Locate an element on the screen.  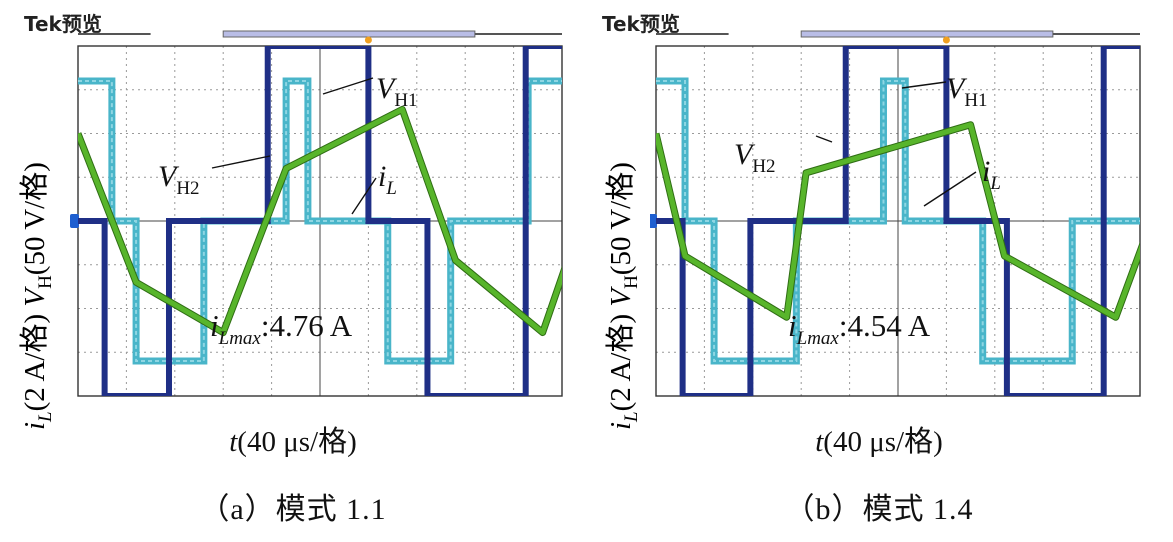
caption: （b）模式 1.4 is located at coordinates (879, 509).